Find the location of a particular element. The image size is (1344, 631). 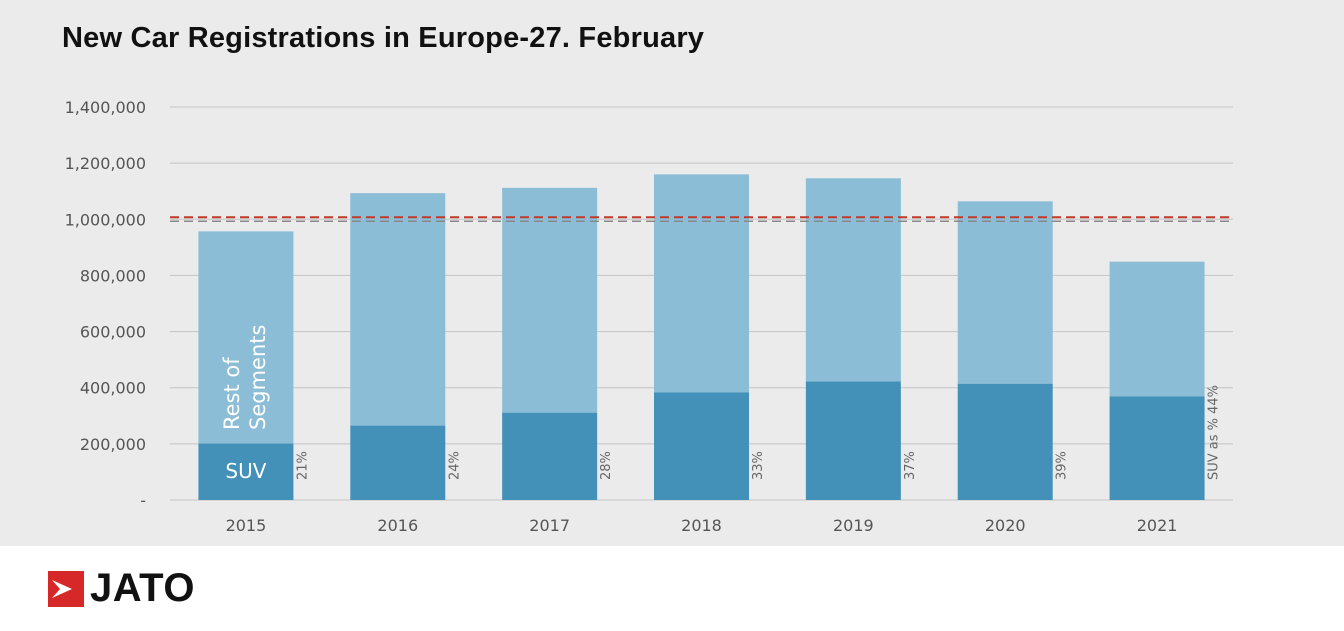

y-tick-label: 200,000 is located at coordinates (113, 444).